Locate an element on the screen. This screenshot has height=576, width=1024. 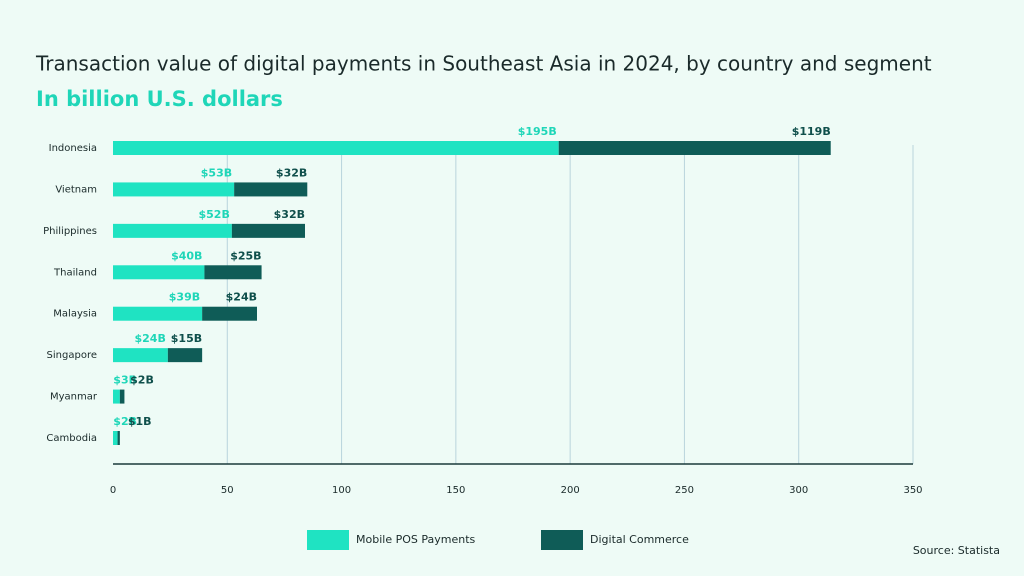
source: Source: Statista is located at coordinates (956, 550).